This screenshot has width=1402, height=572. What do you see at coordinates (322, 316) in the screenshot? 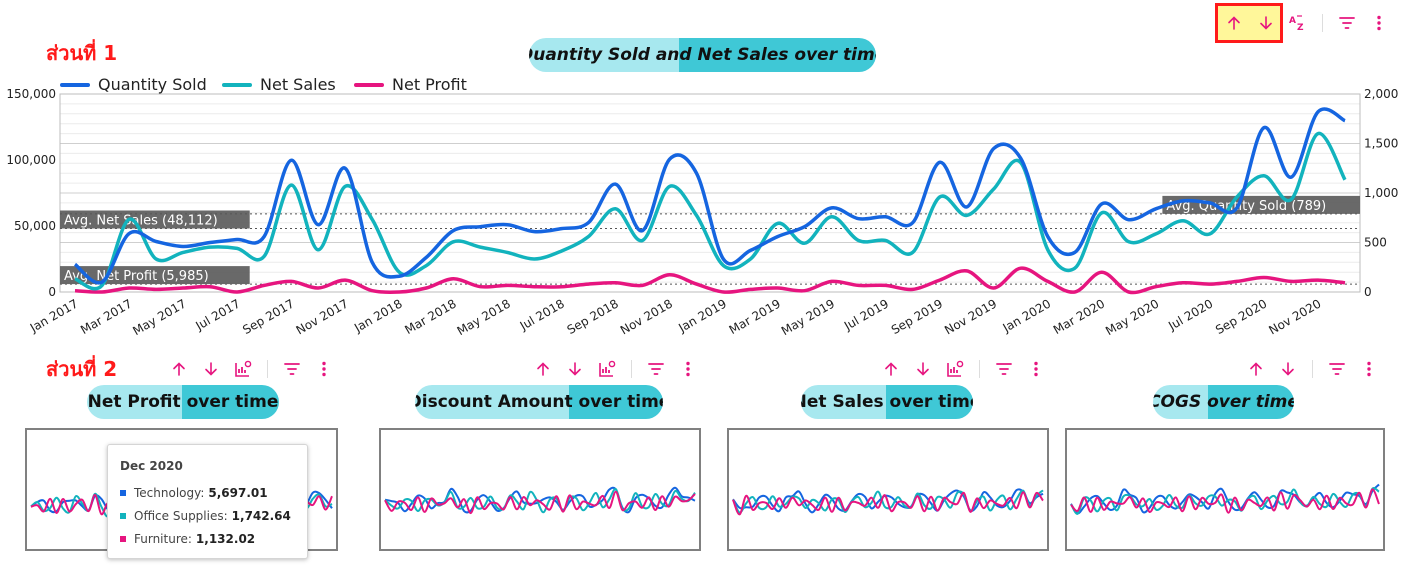
I see `x-tick-label: Nov 2017` at bounding box center [322, 316].